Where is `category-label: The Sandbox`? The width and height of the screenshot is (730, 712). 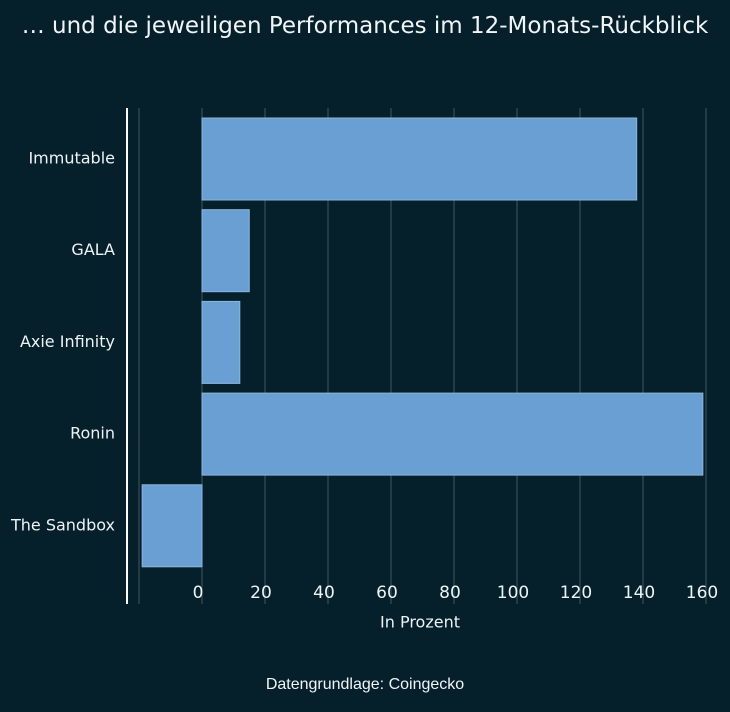
category-label: The Sandbox is located at coordinates (62, 524).